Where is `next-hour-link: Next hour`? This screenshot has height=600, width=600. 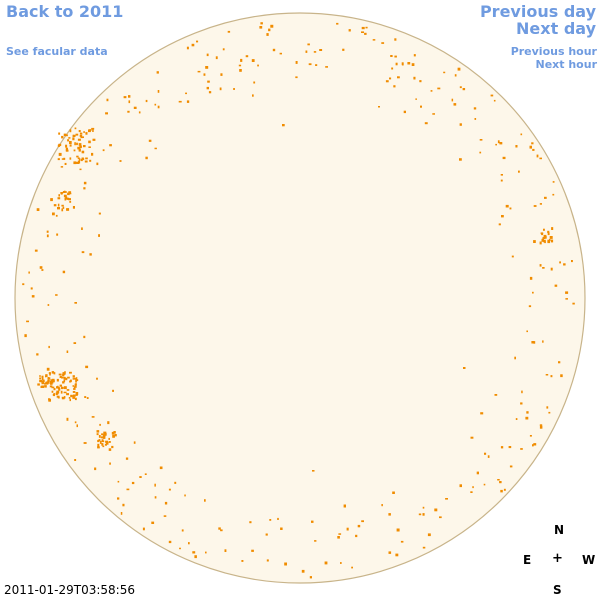 next-hour-link: Next hour is located at coordinates (566, 64).